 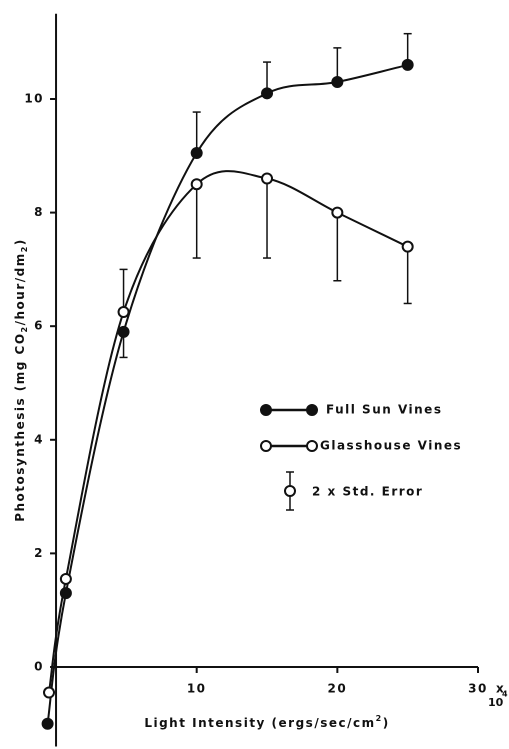 I want to click on y-axis-label-part: /hour/dm, so click(x=20, y=288).